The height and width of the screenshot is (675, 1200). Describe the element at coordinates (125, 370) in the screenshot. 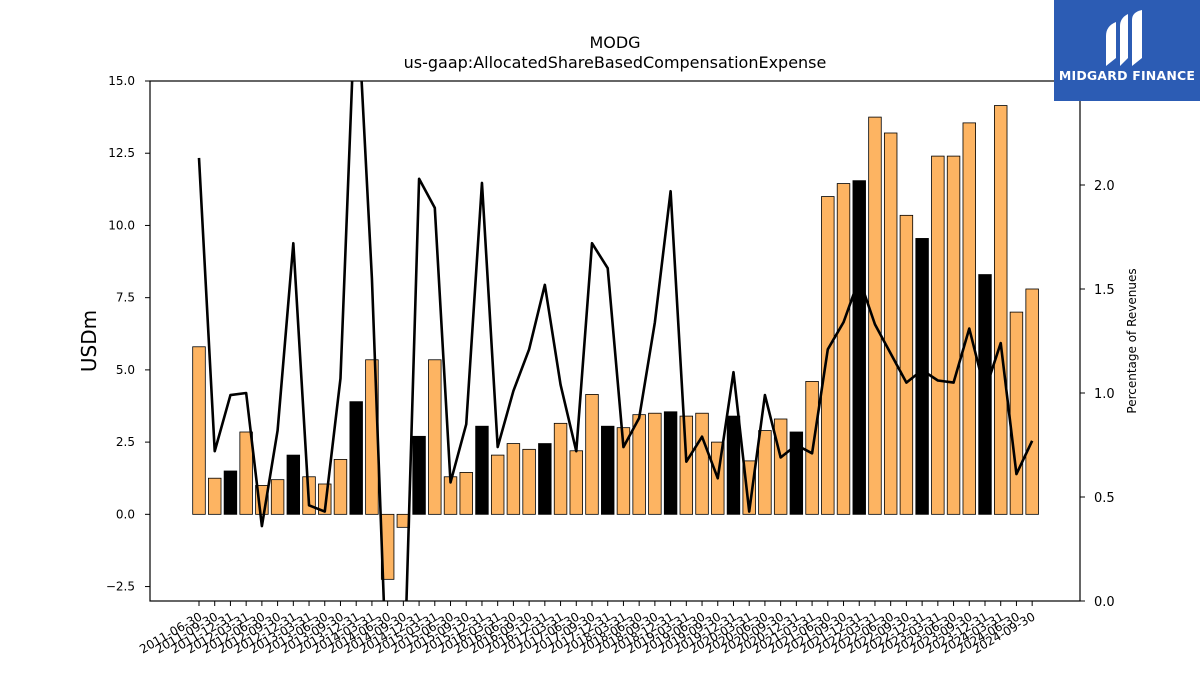

I see `y-tick-label: 5.0` at that location.